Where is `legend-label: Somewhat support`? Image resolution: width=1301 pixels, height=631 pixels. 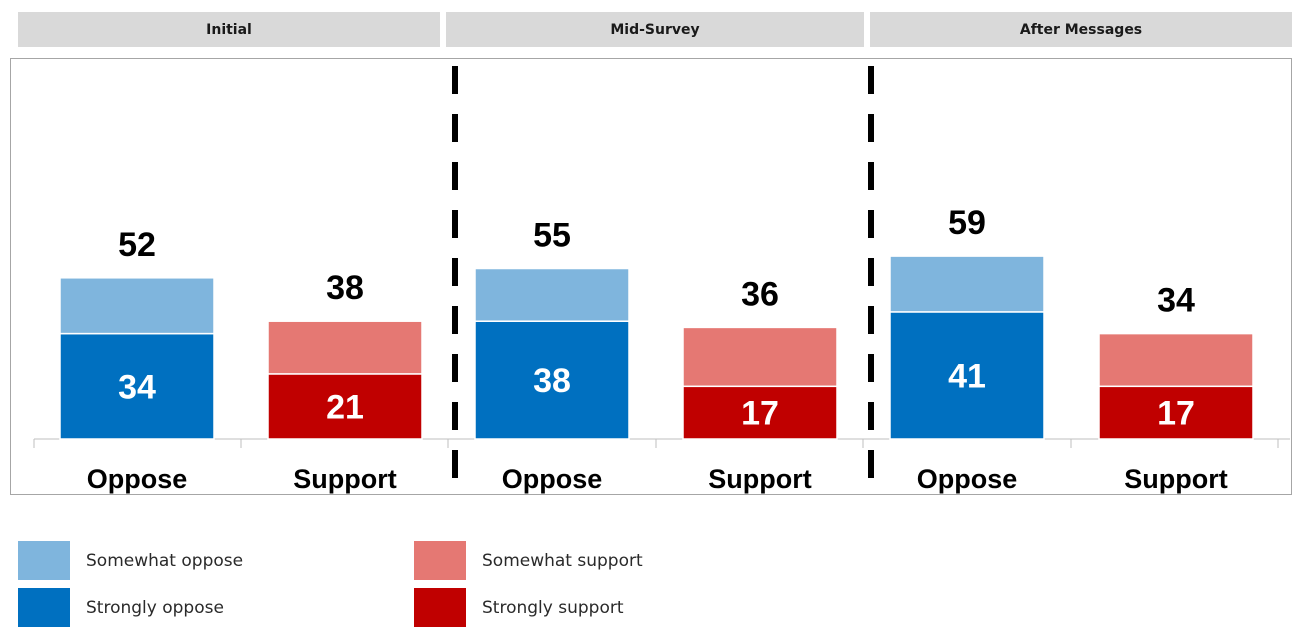 legend-label: Somewhat support is located at coordinates (562, 560).